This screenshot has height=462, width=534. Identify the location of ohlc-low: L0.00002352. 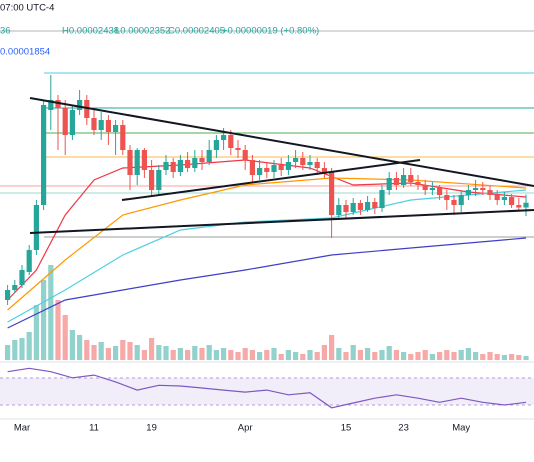
(142, 31).